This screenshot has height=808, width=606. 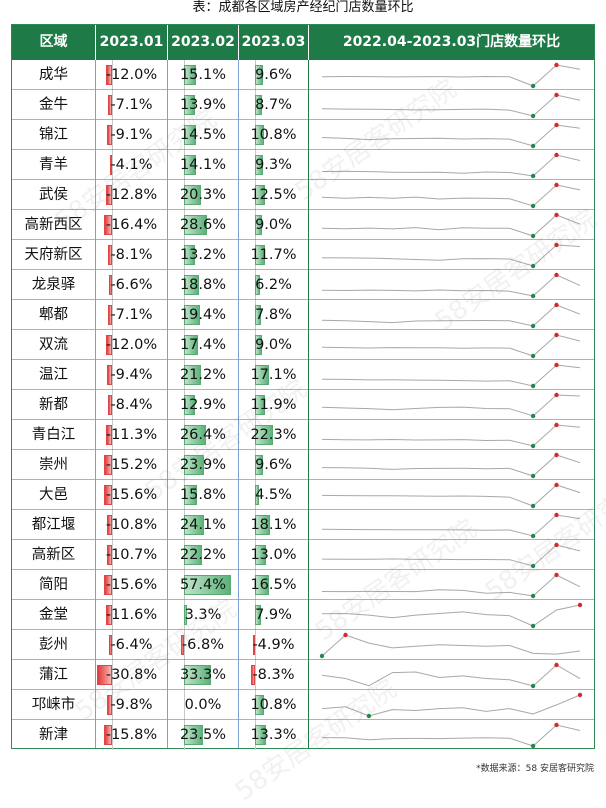 What do you see at coordinates (273, 465) in the screenshot?
I see `mom-cell-3: 9.6%` at bounding box center [273, 465].